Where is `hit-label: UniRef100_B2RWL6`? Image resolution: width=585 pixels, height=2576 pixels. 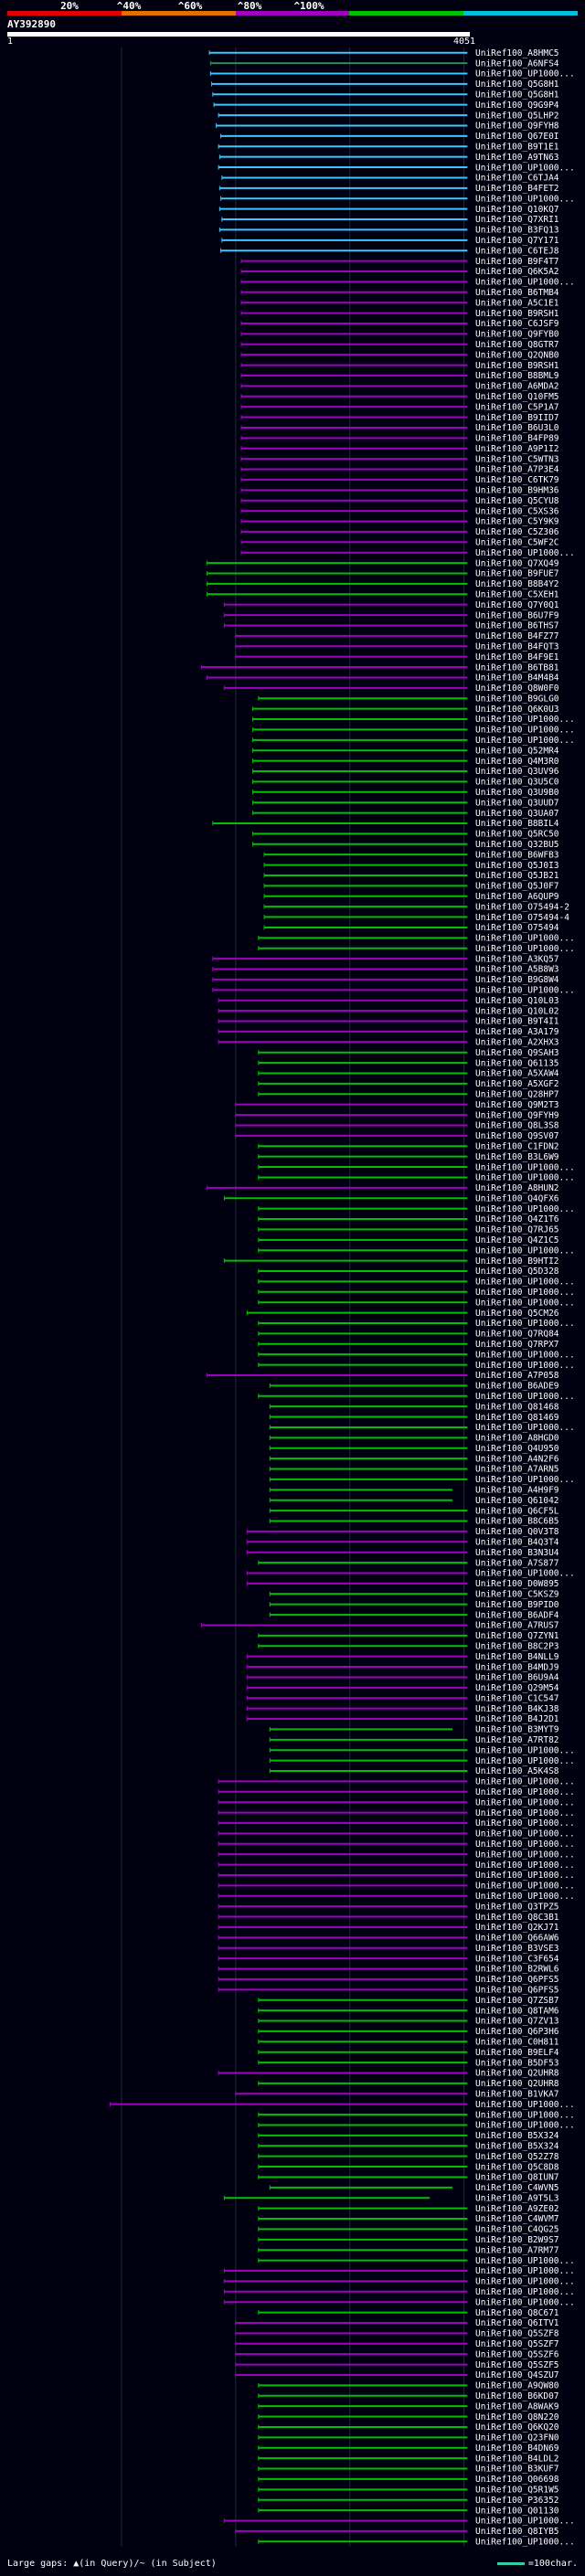 hit-label: UniRef100_B2RWL6 is located at coordinates (517, 1970).